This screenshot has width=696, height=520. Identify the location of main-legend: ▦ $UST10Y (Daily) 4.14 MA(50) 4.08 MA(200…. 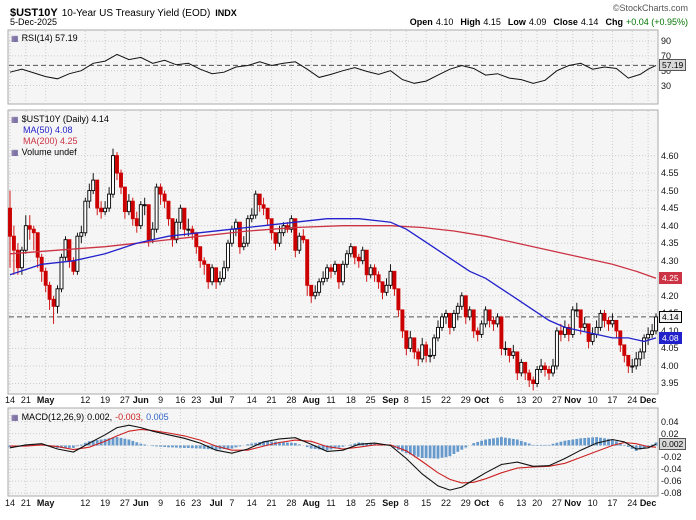
(60, 136).